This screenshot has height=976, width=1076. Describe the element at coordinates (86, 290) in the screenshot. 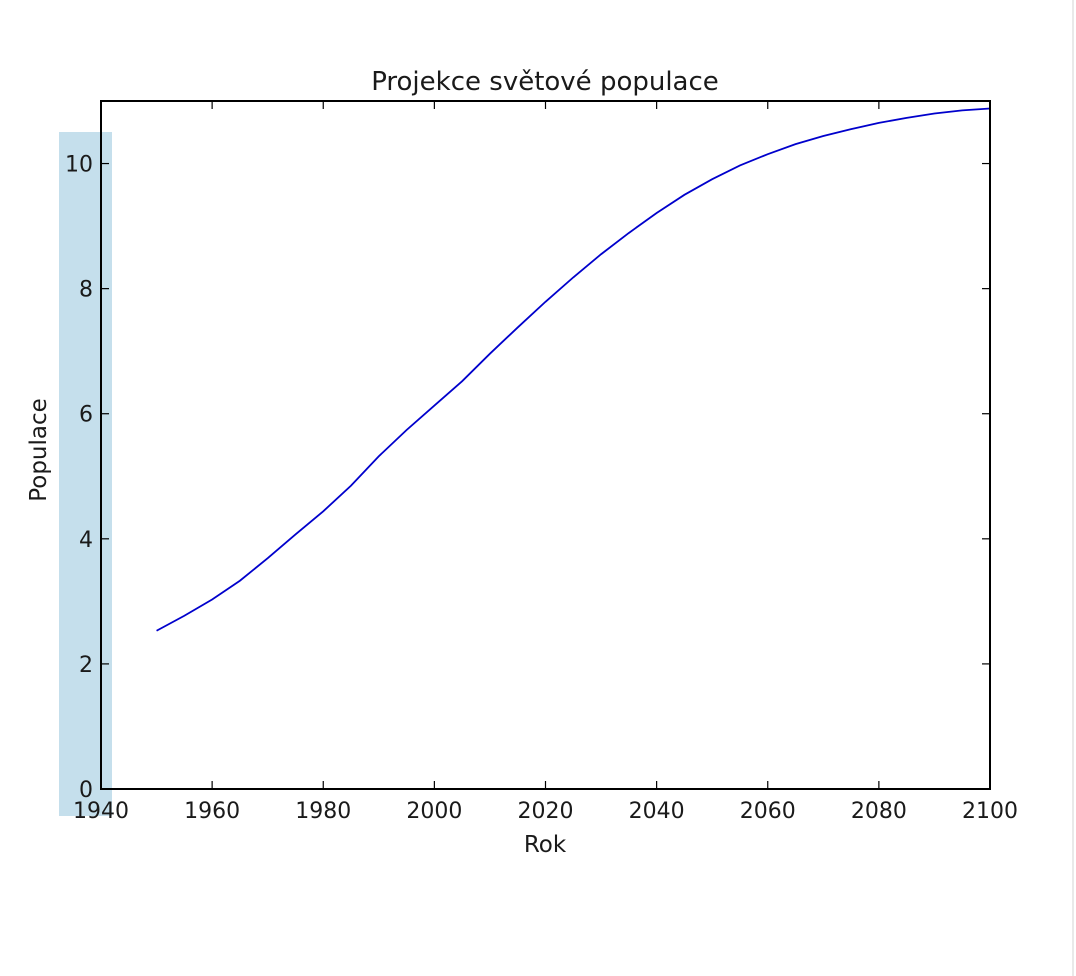

I see `y-tick-label: 8` at that location.